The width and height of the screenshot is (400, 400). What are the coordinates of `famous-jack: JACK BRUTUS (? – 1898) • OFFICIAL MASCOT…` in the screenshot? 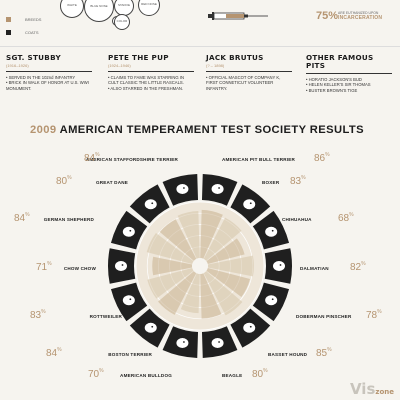 It's located at (249, 72).